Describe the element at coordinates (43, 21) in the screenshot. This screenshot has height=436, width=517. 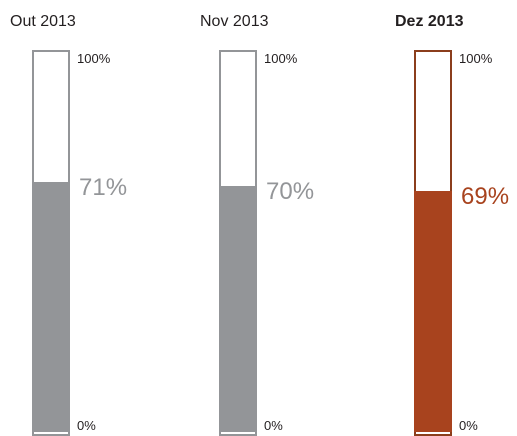
I see `gauge-label: Out 2013` at that location.